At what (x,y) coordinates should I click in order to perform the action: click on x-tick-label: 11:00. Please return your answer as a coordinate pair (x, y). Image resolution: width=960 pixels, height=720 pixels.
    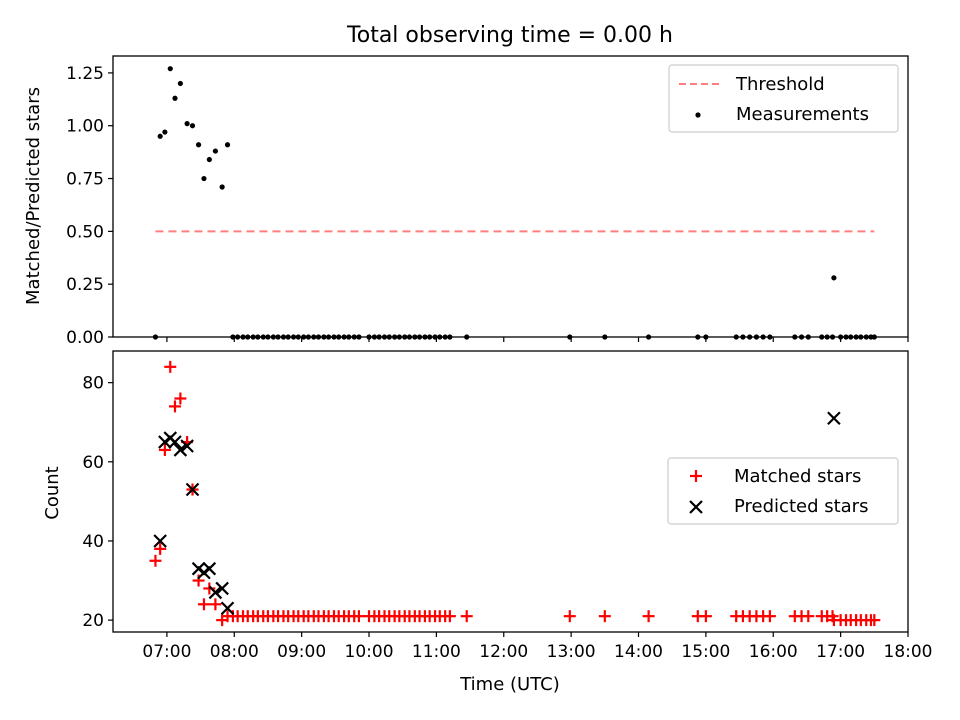
    Looking at the image, I should click on (436, 652).